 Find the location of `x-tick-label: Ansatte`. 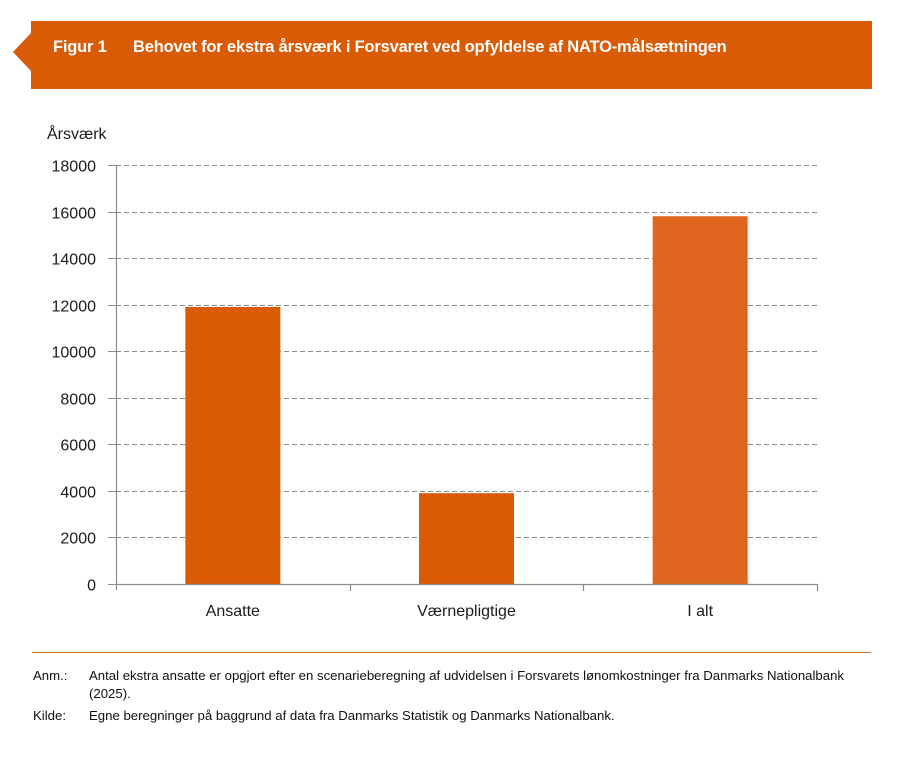

x-tick-label: Ansatte is located at coordinates (233, 611).